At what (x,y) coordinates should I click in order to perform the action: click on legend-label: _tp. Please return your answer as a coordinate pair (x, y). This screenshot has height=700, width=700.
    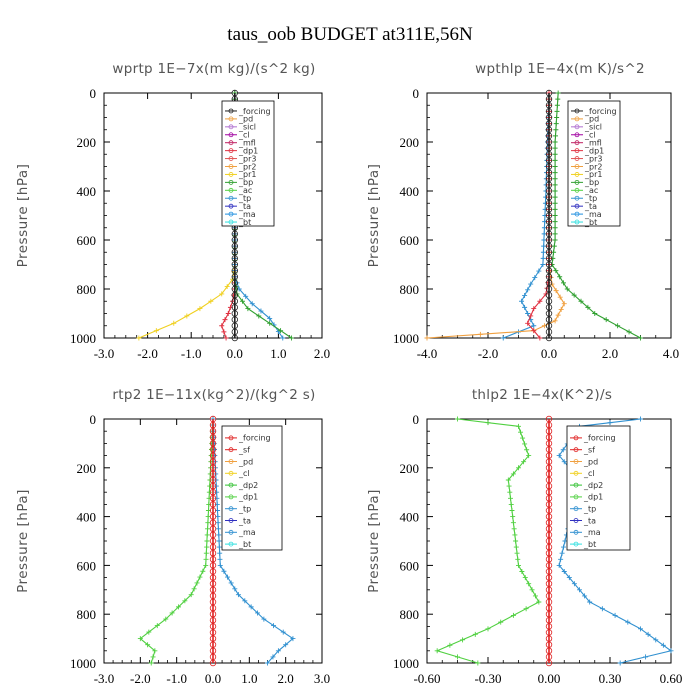
    Looking at the image, I should click on (589, 509).